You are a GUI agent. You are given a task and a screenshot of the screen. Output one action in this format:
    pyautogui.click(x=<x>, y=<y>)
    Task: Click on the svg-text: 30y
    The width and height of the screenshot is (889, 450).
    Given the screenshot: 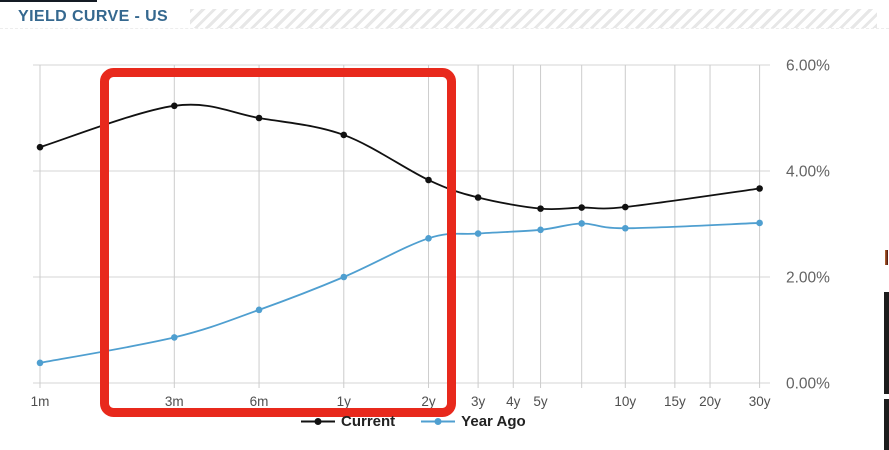 What is the action you would take?
    pyautogui.click(x=760, y=401)
    